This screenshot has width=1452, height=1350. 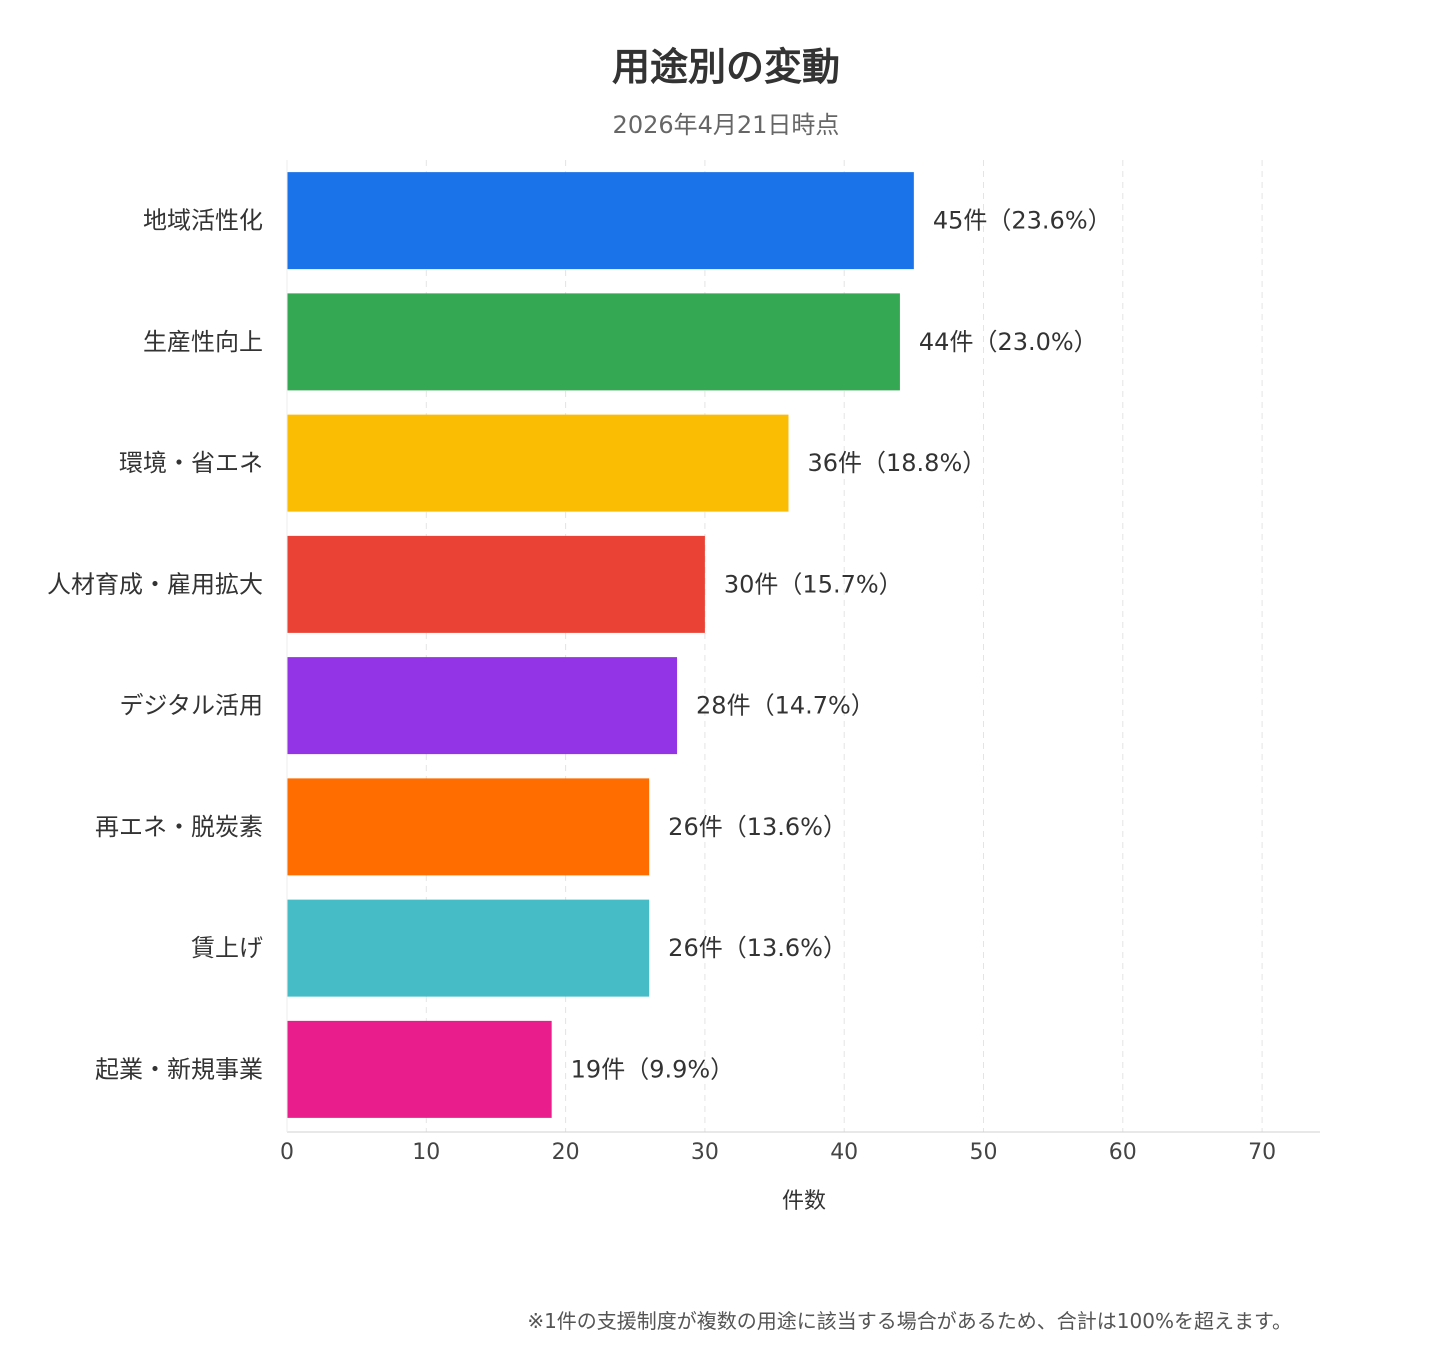 I want to click on category-label: 再エネ・脱炭素, so click(x=179, y=827).